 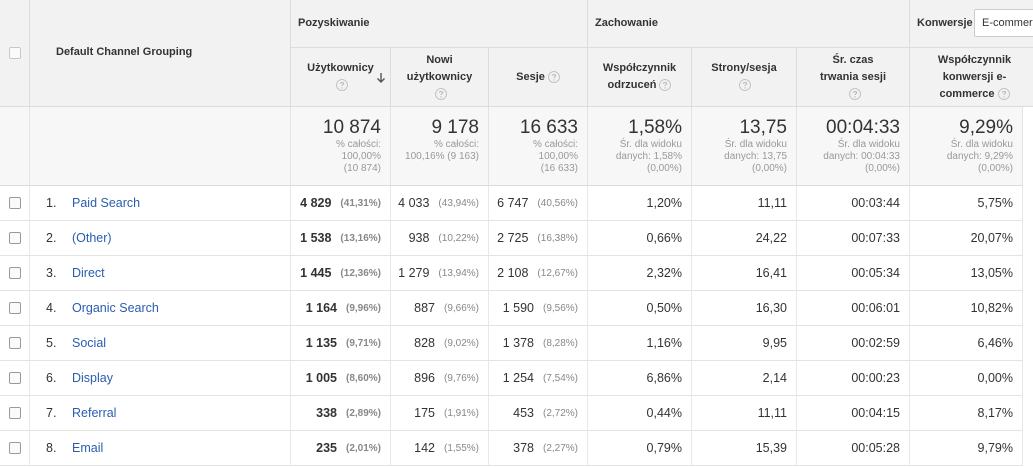 What do you see at coordinates (381, 78) in the screenshot?
I see `sort-arrow` at bounding box center [381, 78].